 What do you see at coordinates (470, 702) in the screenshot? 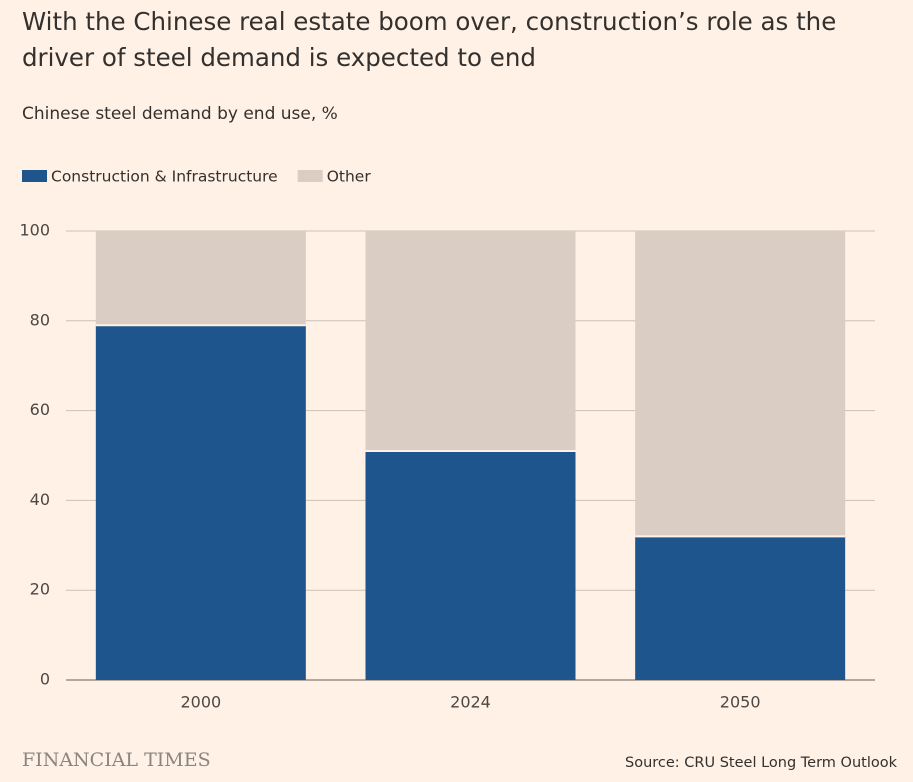
I see `x-tick-label: 2024` at bounding box center [470, 702].